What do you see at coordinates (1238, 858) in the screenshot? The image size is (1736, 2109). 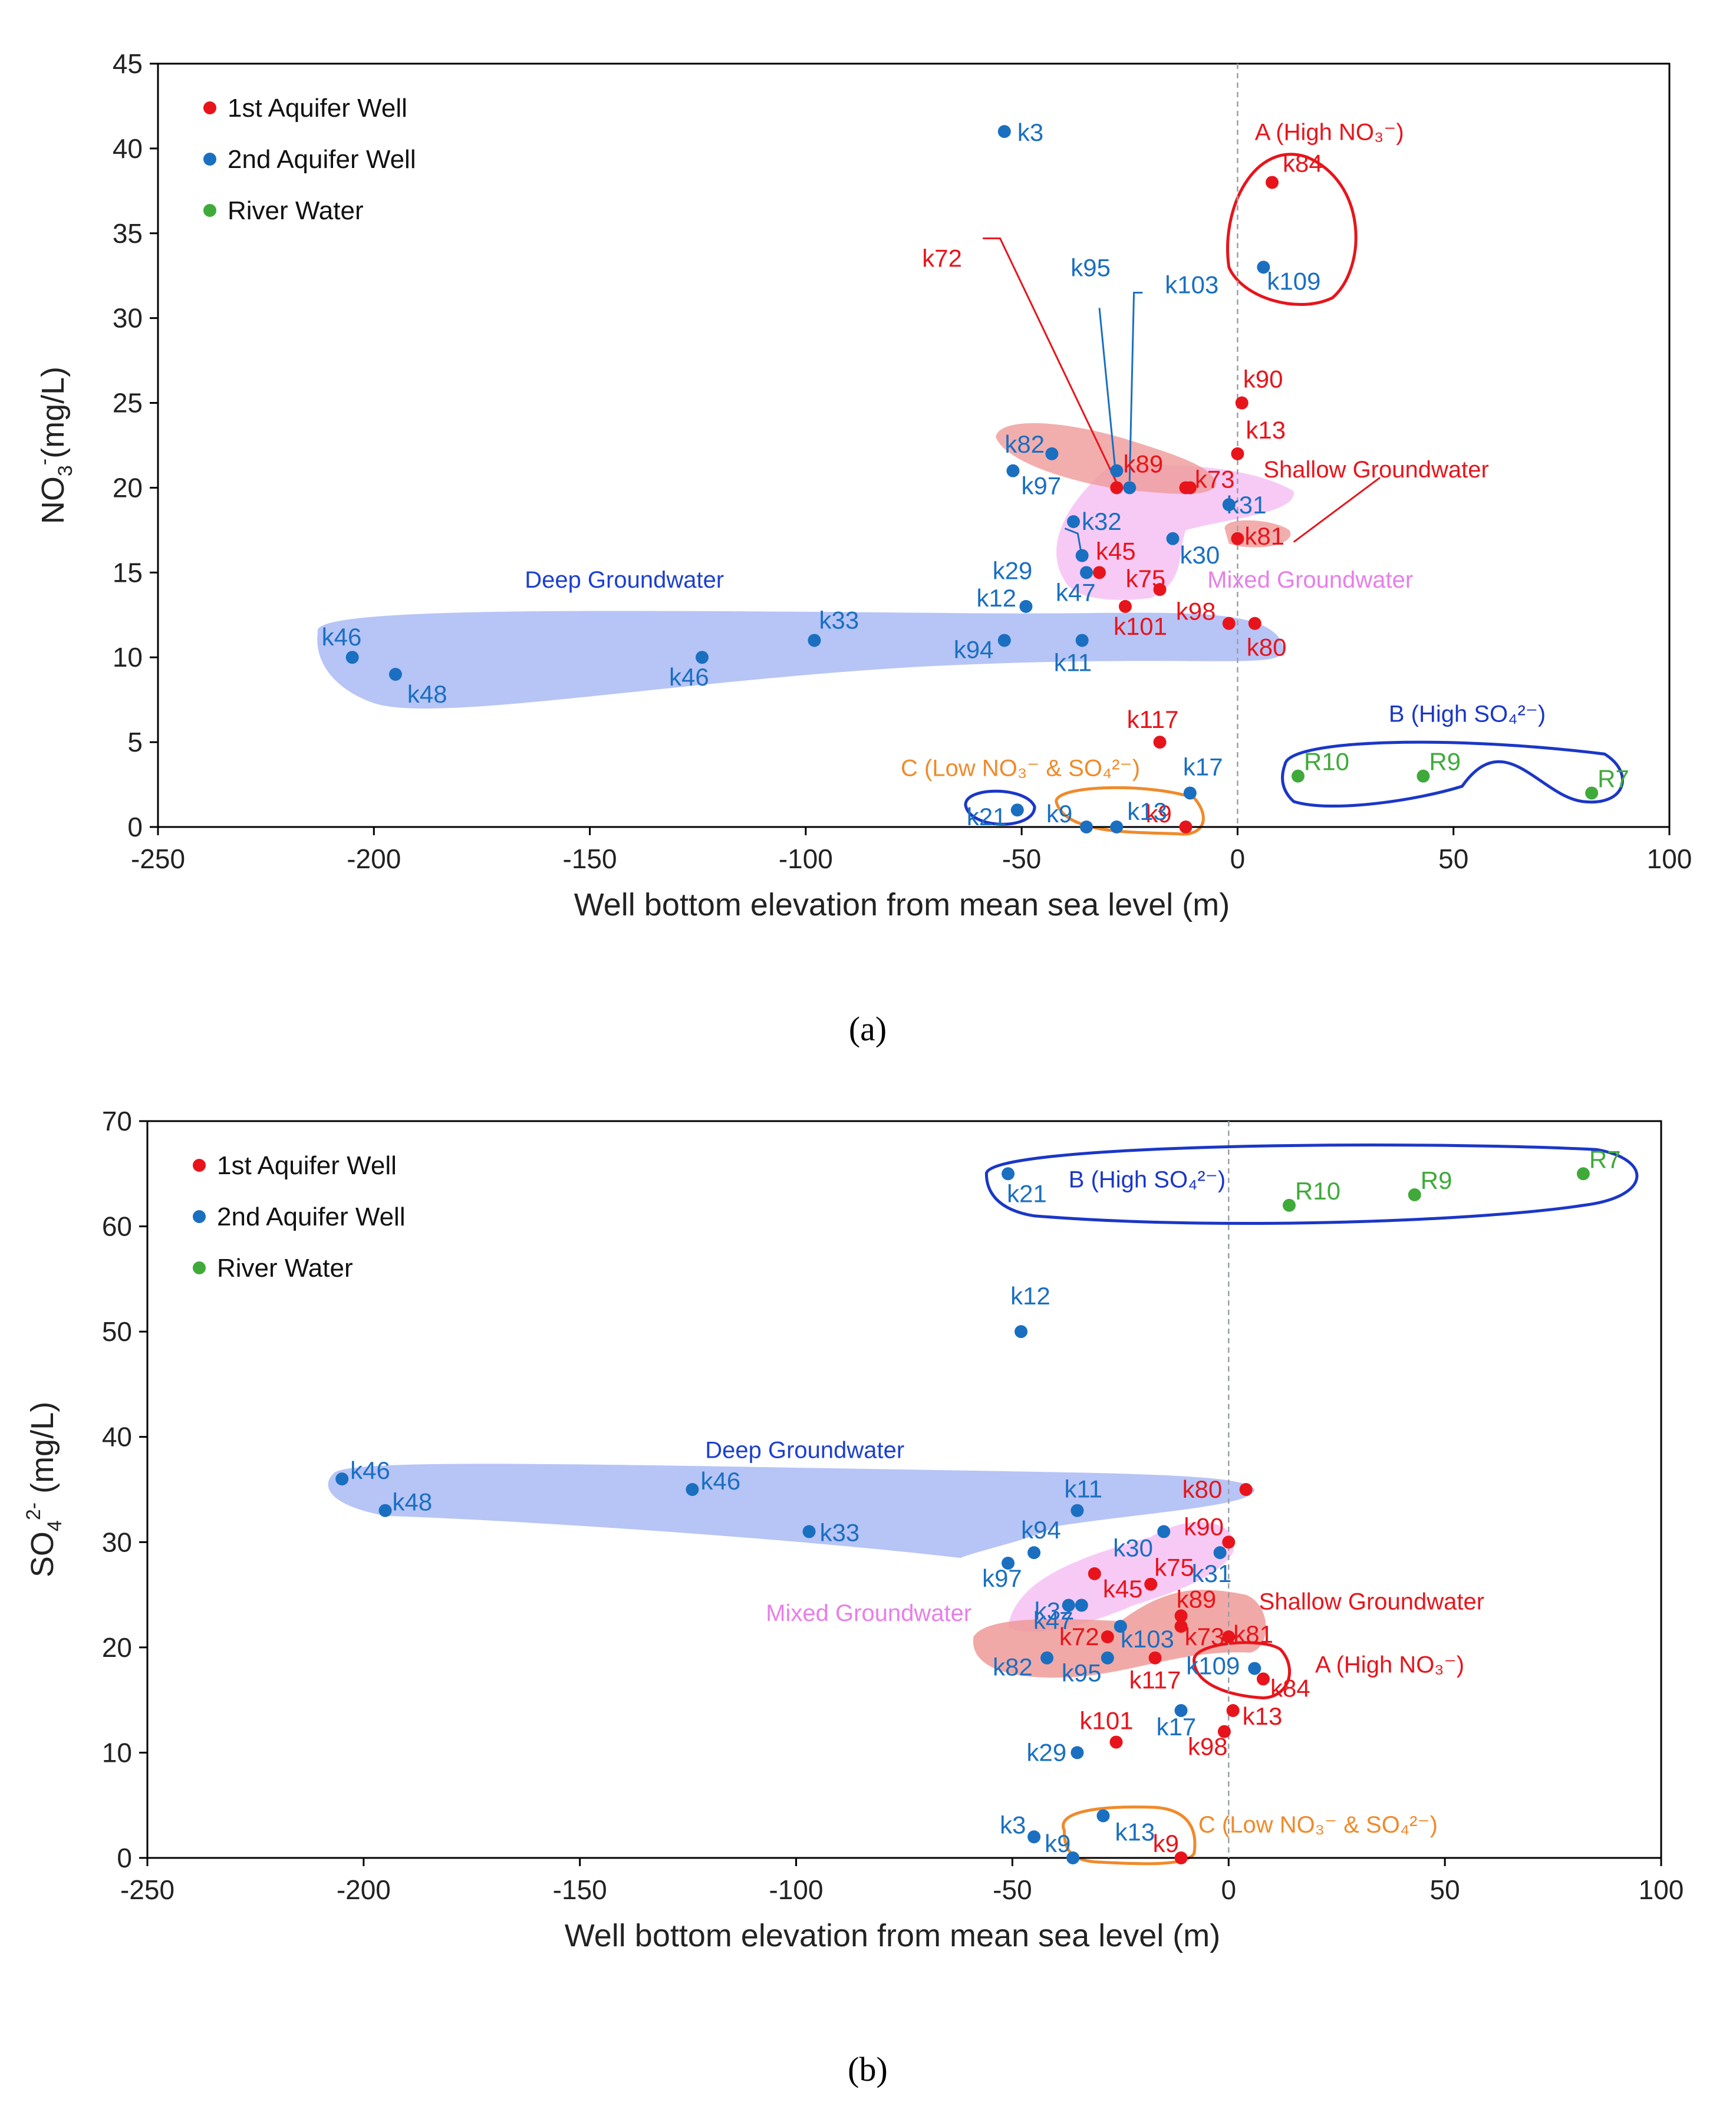 I see `x-tick-label: 0` at bounding box center [1238, 858].